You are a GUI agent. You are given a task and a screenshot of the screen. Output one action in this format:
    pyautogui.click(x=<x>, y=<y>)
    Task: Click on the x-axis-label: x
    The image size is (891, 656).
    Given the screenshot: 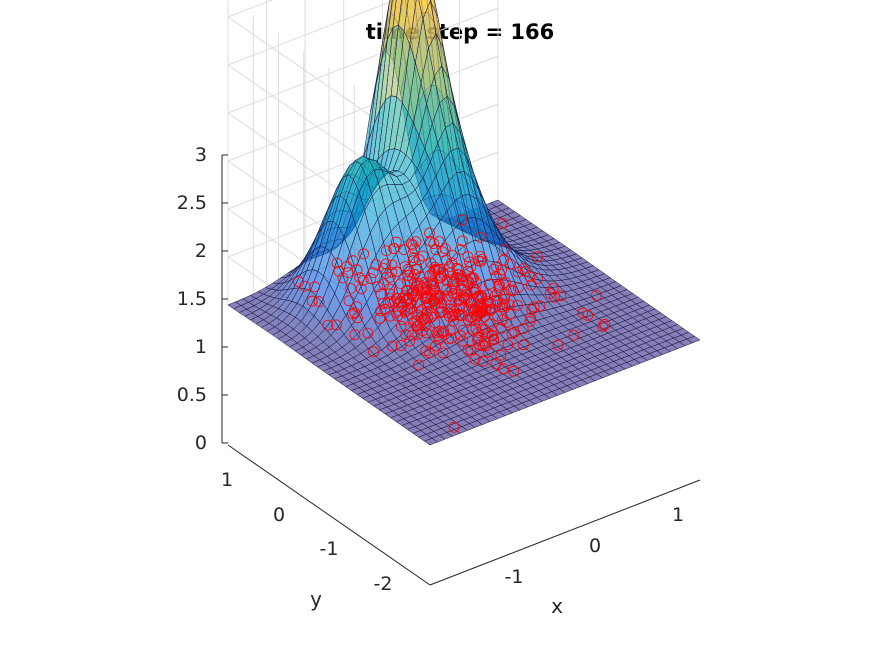 What is the action you would take?
    pyautogui.click(x=557, y=606)
    